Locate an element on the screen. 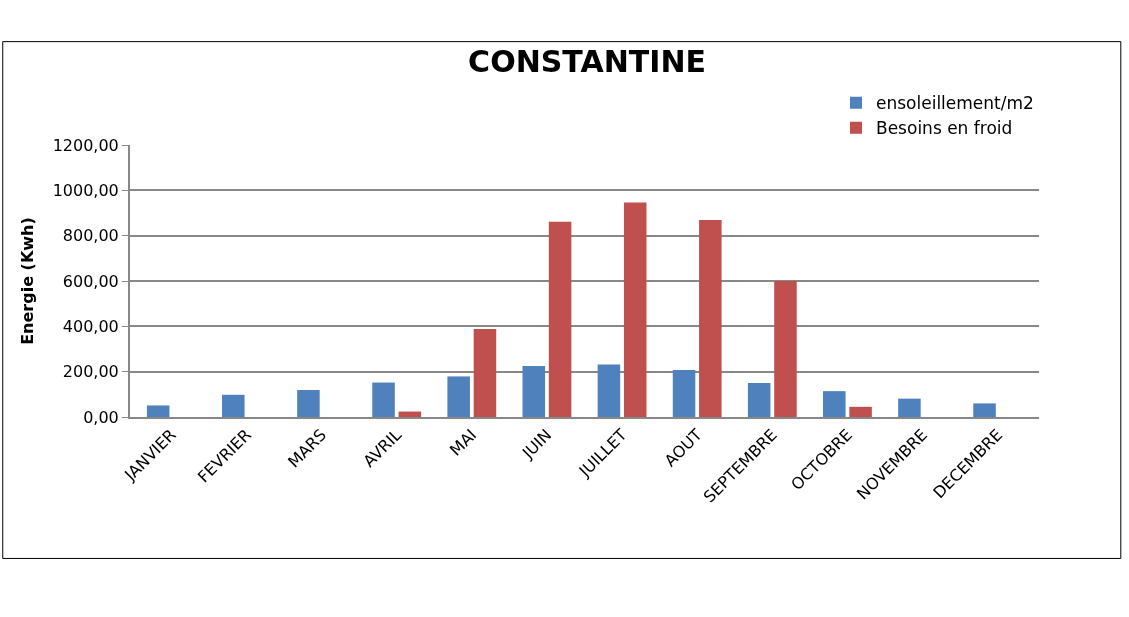 This screenshot has height=617, width=1129. y-tick-label: 800,00 is located at coordinates (90, 236).